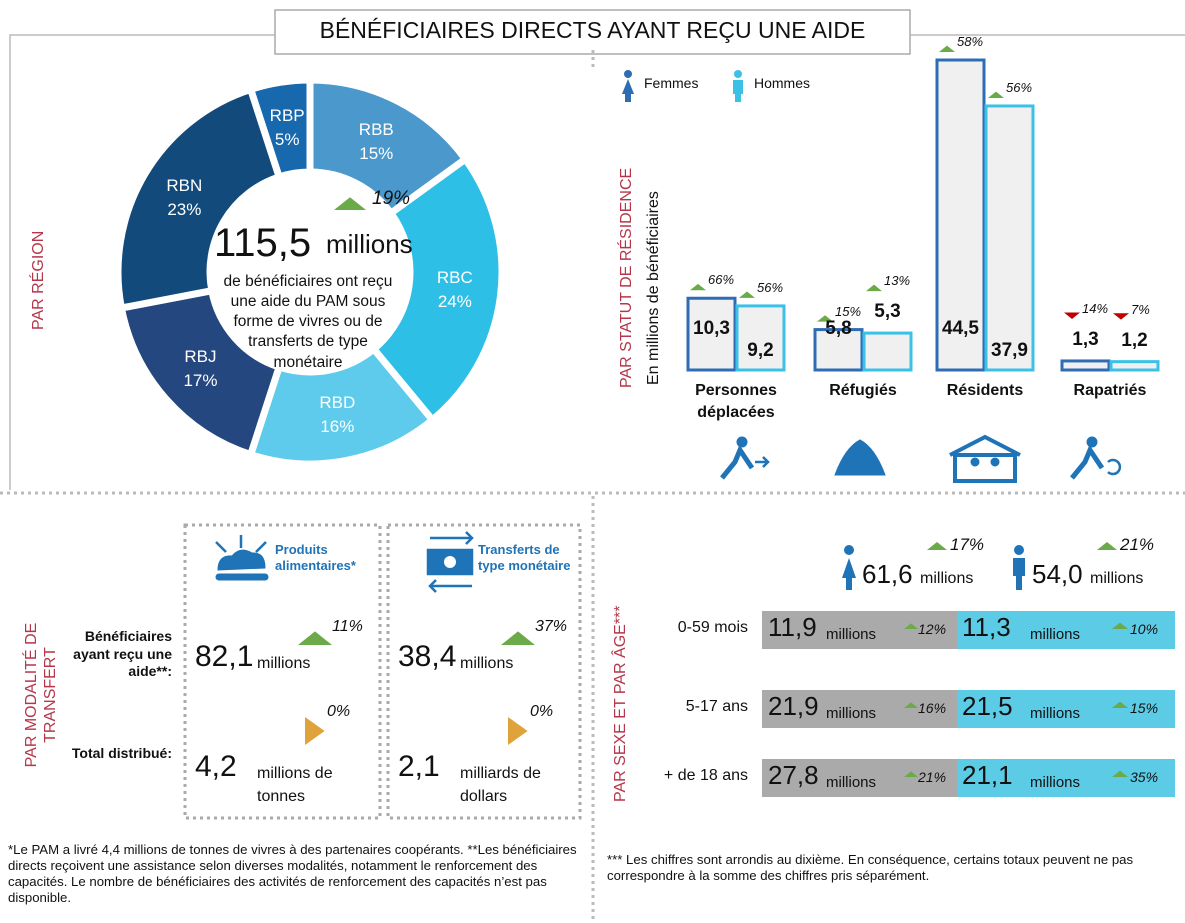  What do you see at coordinates (38, 280) in the screenshot?
I see `section-label: PAR RÉGION` at bounding box center [38, 280].